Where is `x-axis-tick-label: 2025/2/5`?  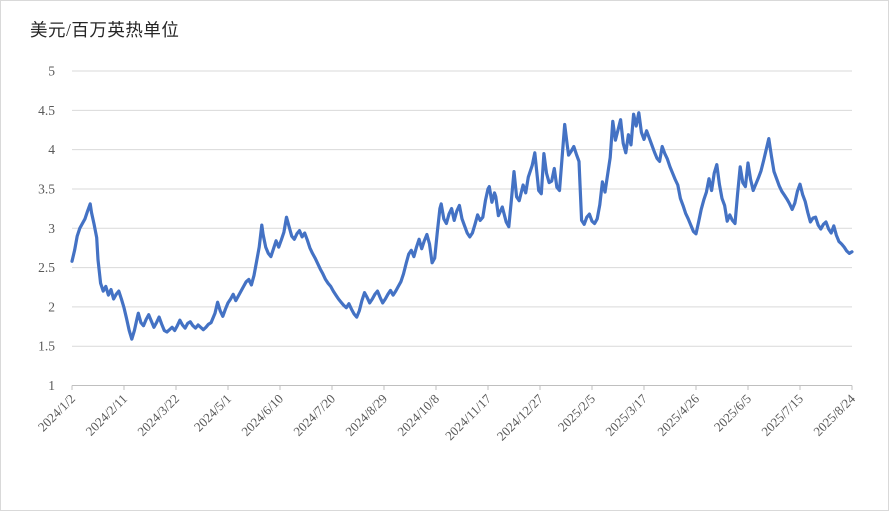
x-axis-tick-label: 2025/2/5 is located at coordinates (576, 412).